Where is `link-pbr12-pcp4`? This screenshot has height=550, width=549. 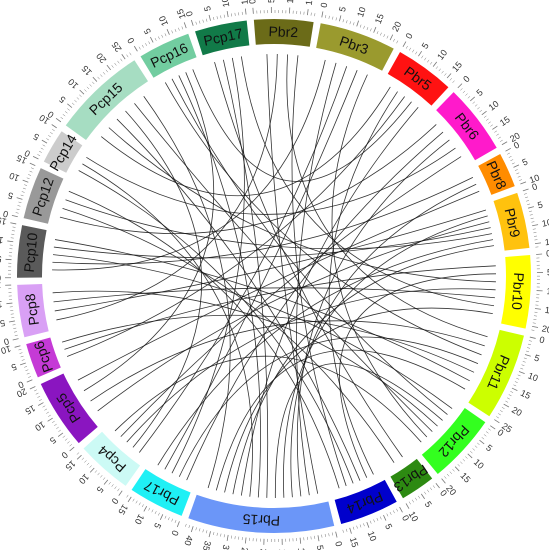
link-pbr12-pcp4 is located at coordinates (268, 399).